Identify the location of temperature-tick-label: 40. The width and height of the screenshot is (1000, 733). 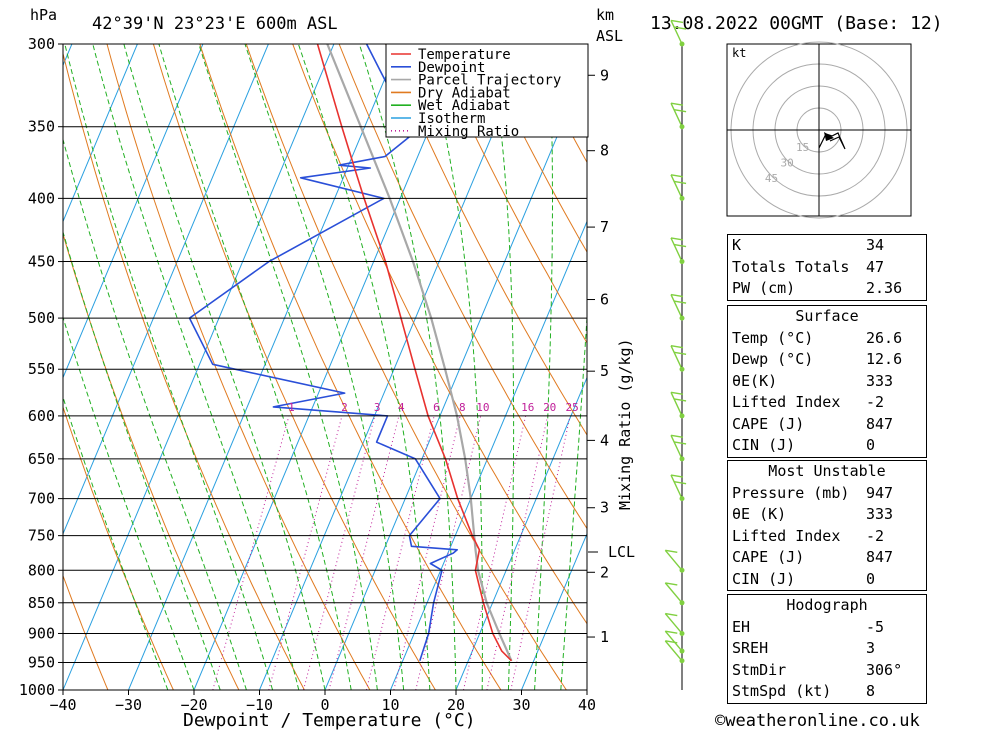
(587, 705).